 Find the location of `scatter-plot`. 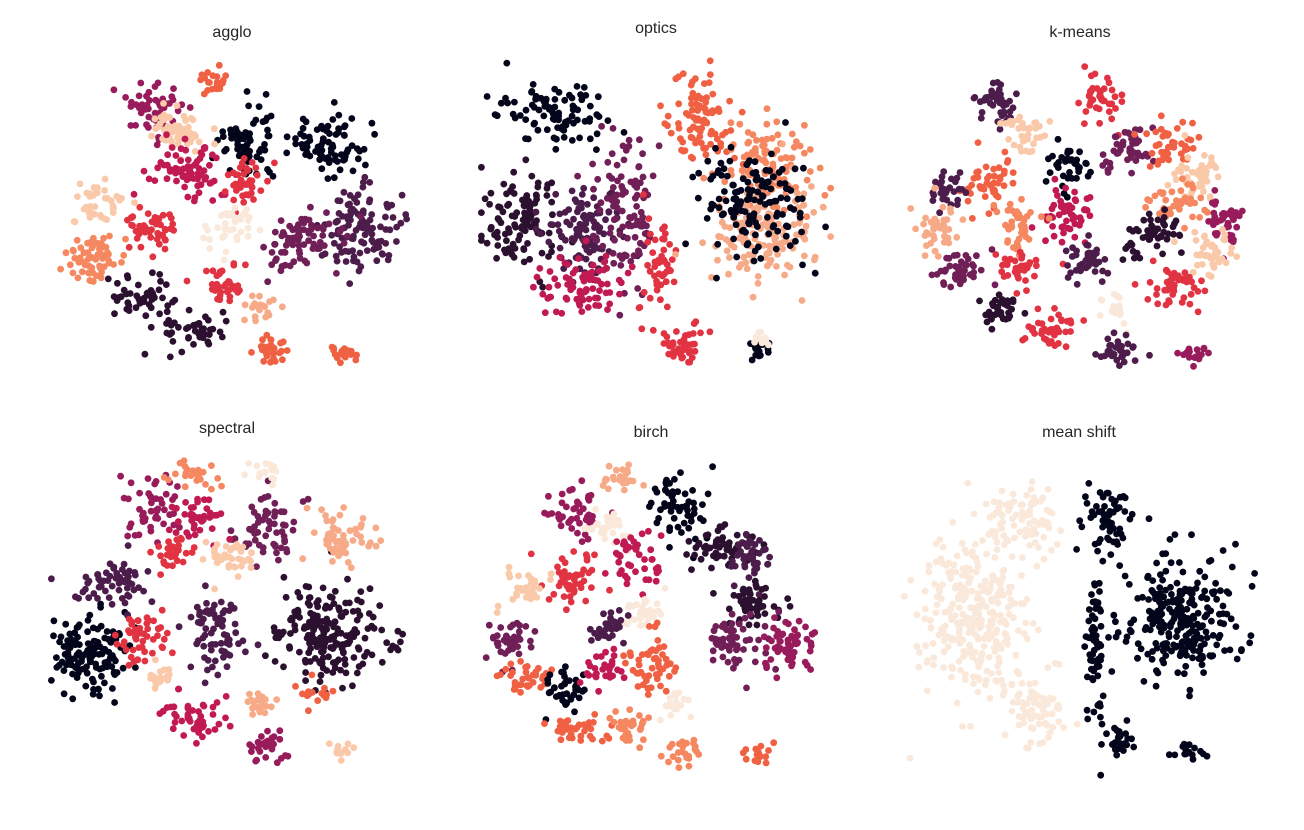

scatter-plot is located at coordinates (227, 612).